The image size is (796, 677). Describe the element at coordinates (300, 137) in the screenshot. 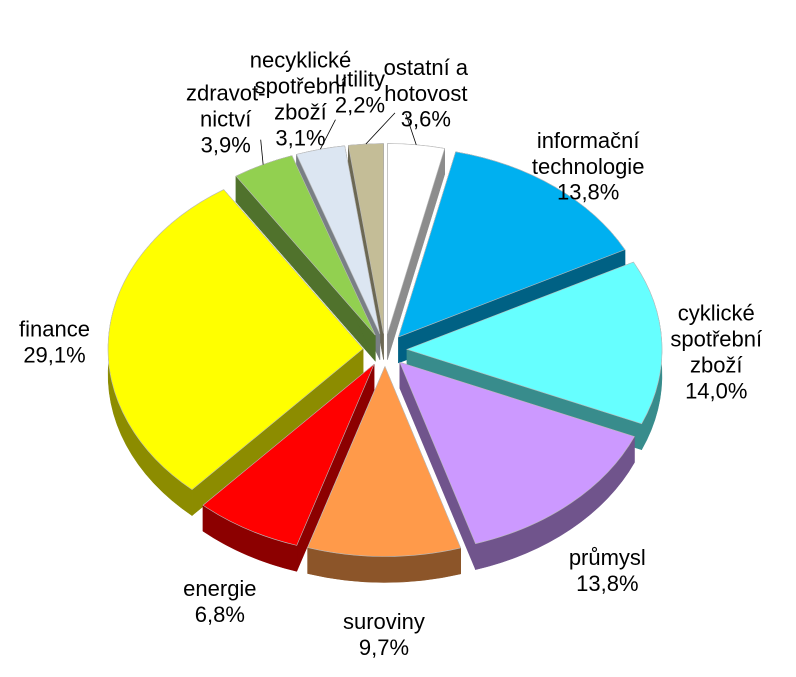

I see `value-label: 3,1%` at that location.